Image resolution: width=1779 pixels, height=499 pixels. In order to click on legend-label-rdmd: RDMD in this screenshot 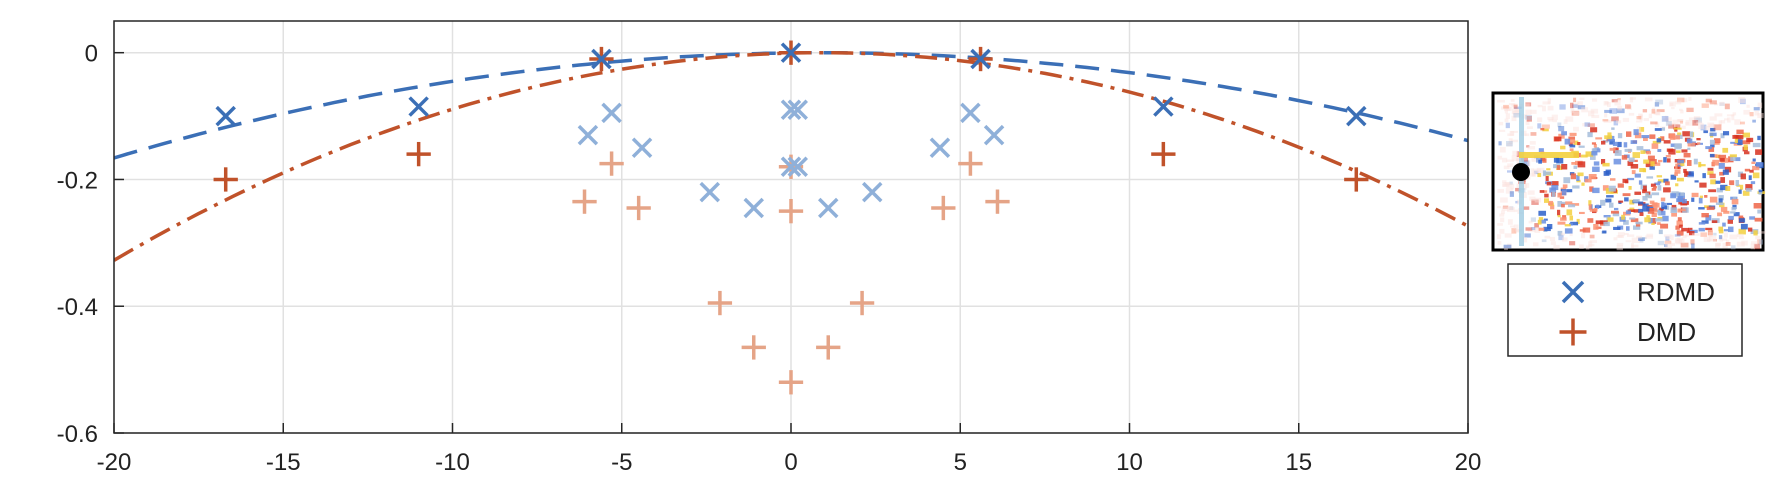, I will do `click(1676, 292)`.